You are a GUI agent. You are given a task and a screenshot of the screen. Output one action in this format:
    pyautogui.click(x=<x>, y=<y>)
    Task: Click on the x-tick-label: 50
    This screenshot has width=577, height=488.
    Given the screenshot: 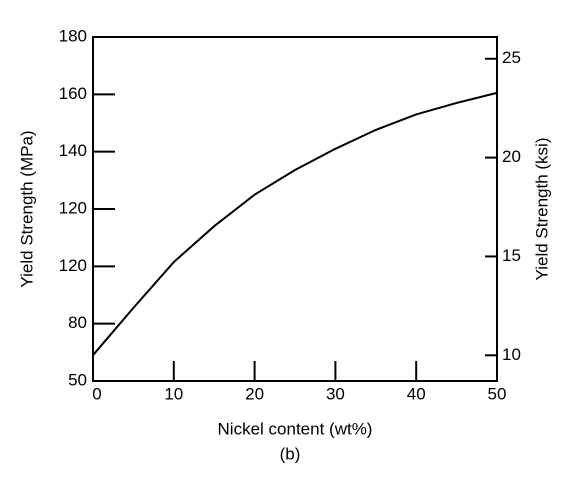 What is the action you would take?
    pyautogui.click(x=497, y=393)
    